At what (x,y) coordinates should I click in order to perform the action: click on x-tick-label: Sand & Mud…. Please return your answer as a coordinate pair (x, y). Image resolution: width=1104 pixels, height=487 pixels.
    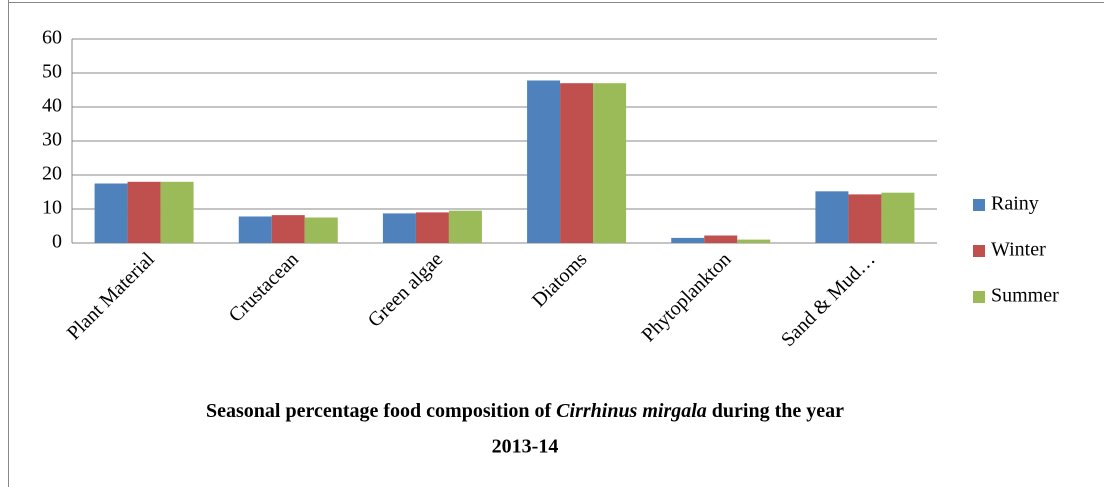
    Looking at the image, I should click on (828, 299).